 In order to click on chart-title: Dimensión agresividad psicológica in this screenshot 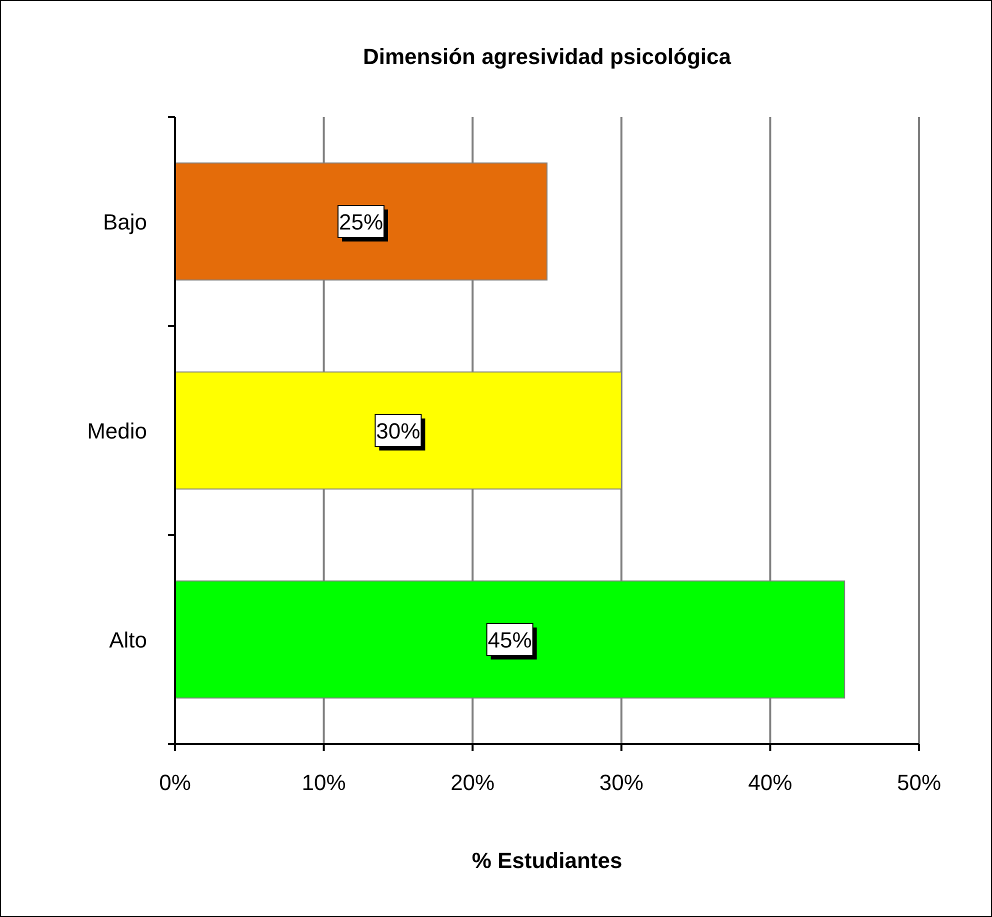, I will do `click(547, 56)`.